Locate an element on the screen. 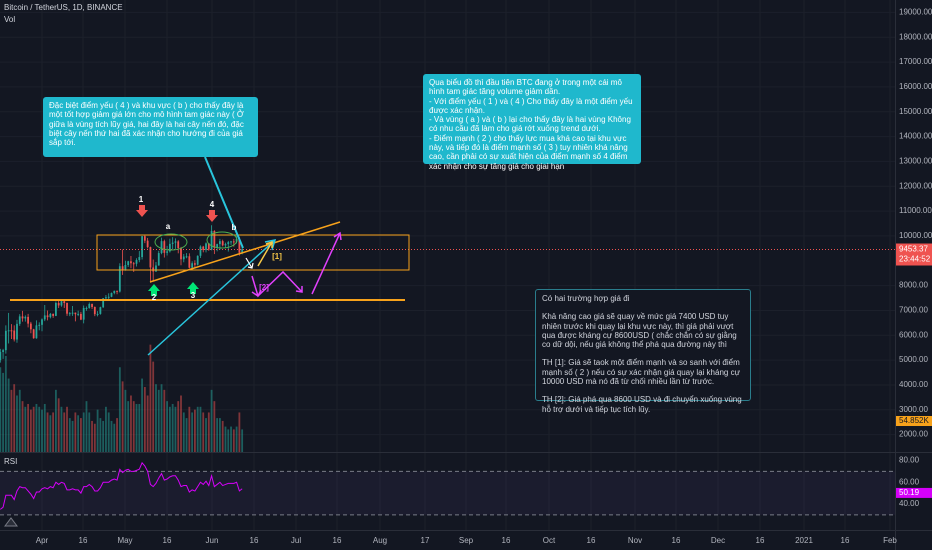 The image size is (932, 550). y-tick-label: 13000.00 is located at coordinates (915, 161).